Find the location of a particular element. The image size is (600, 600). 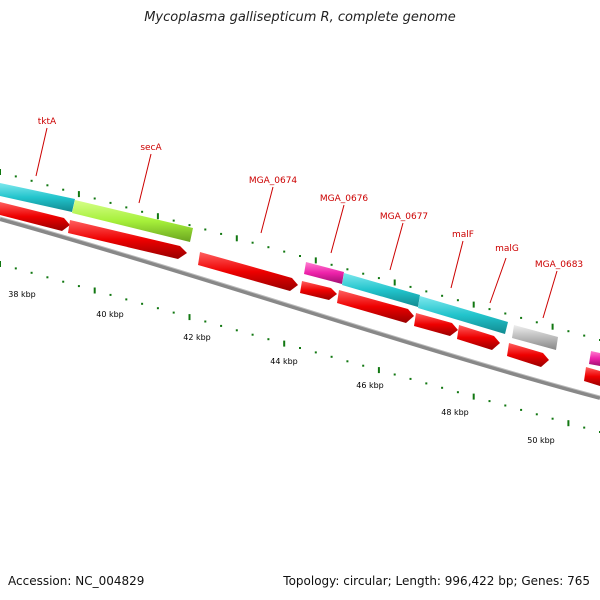

kbp-label: 48 kbp is located at coordinates (455, 412).